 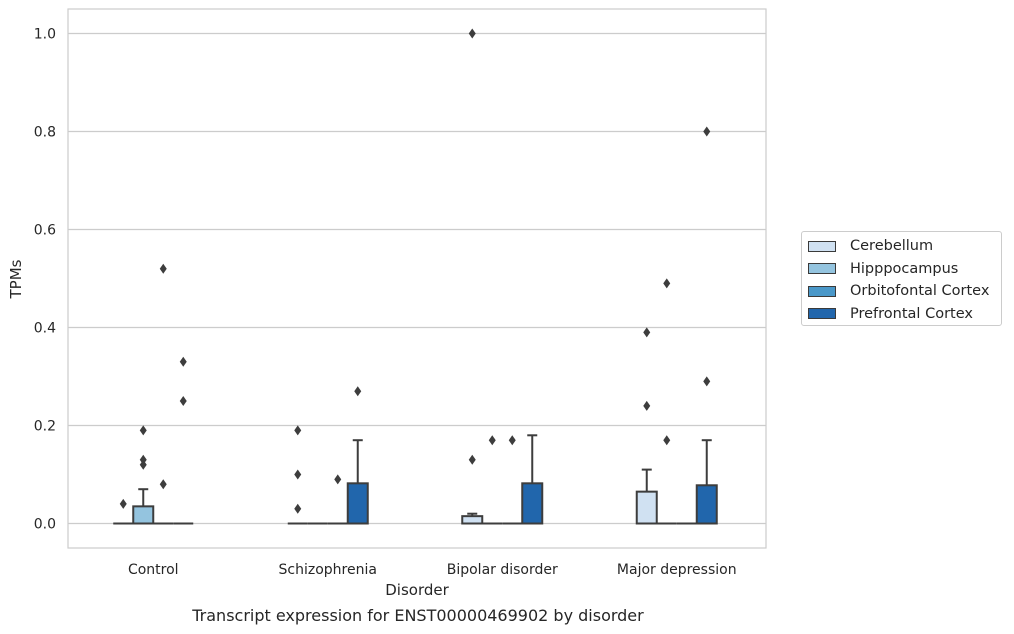 I want to click on legend-item: Hipppocampus, so click(x=904, y=269).